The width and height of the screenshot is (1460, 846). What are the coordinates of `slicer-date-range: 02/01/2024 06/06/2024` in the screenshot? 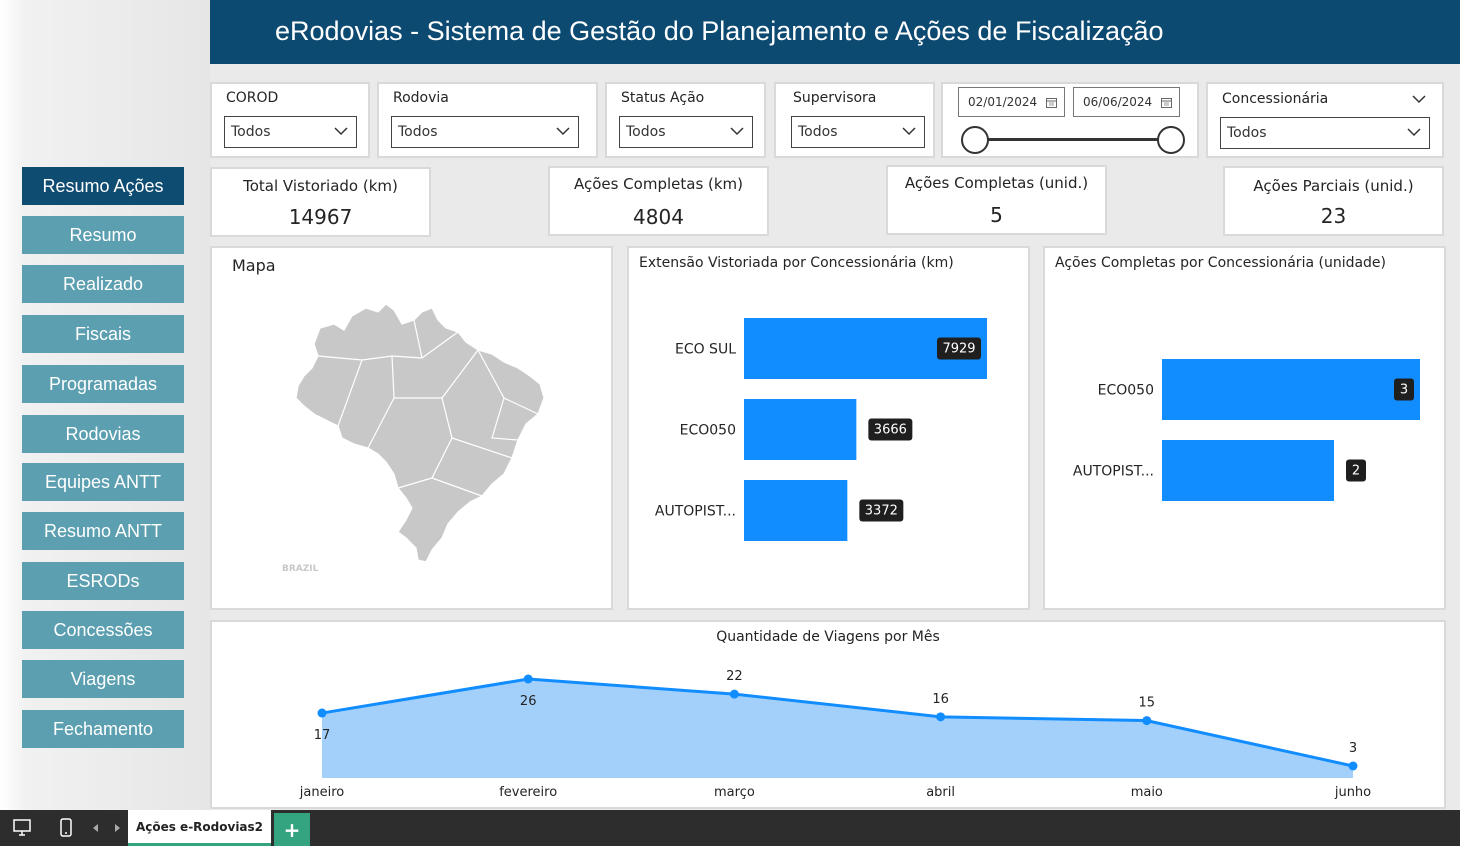 It's located at (1070, 120).